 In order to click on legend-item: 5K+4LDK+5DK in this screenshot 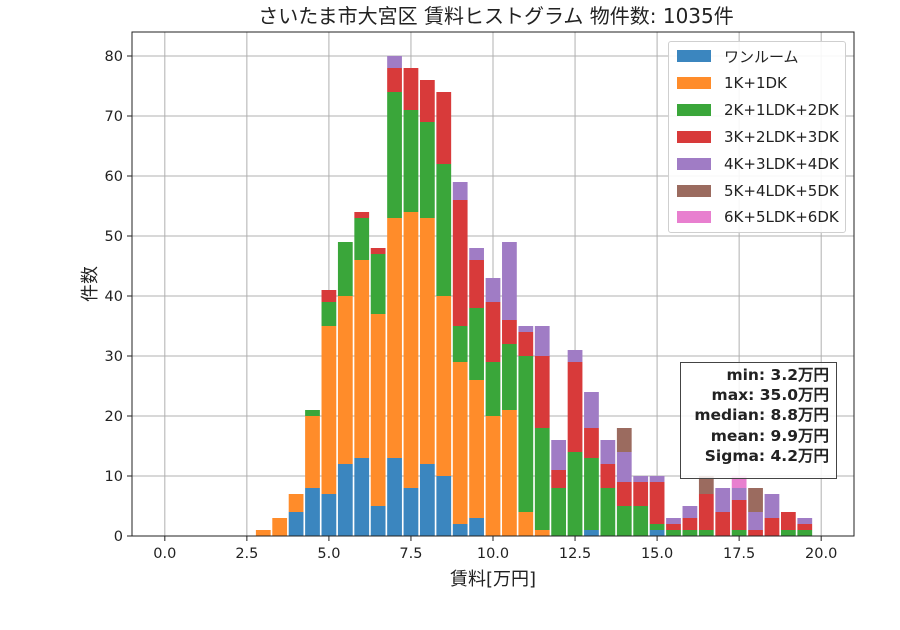, I will do `click(758, 191)`.